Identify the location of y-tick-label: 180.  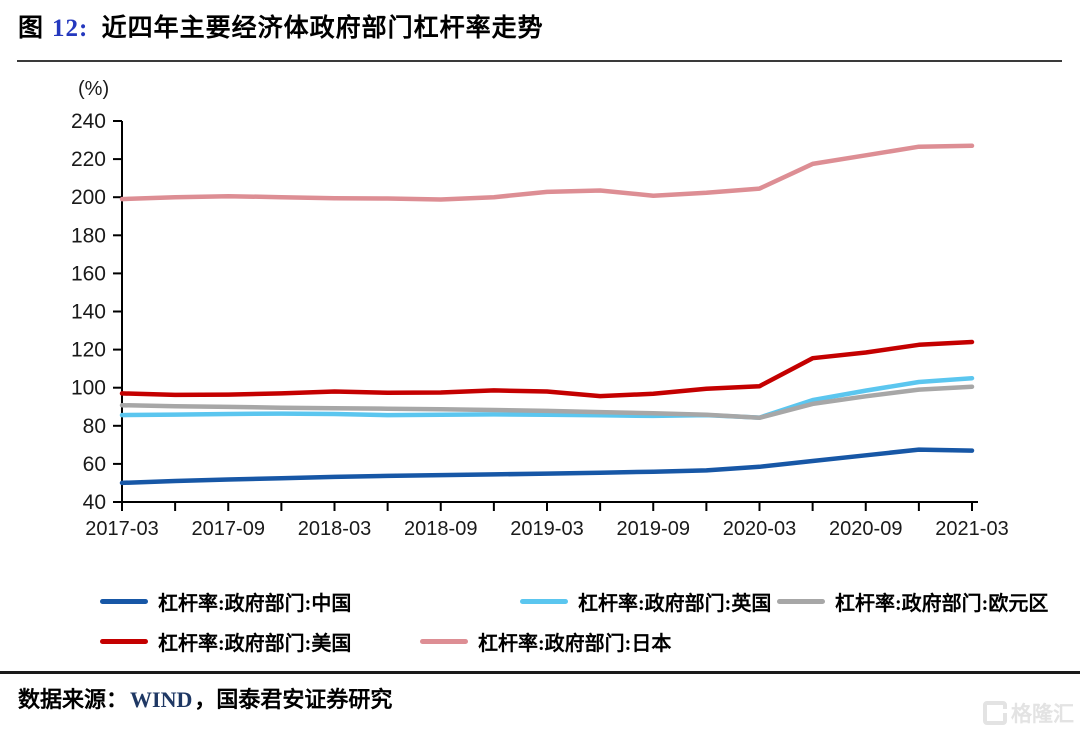
(88, 235).